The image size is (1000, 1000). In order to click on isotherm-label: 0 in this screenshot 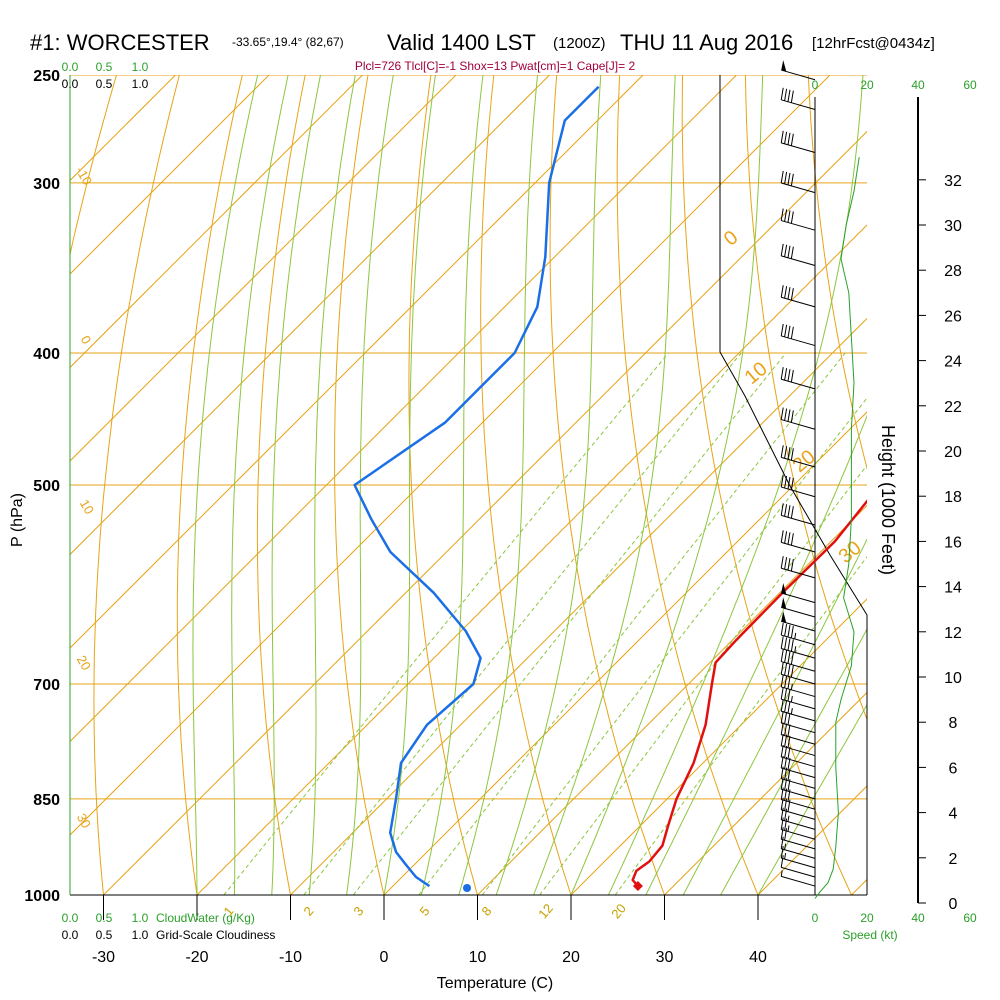, I will do `click(86, 340)`.